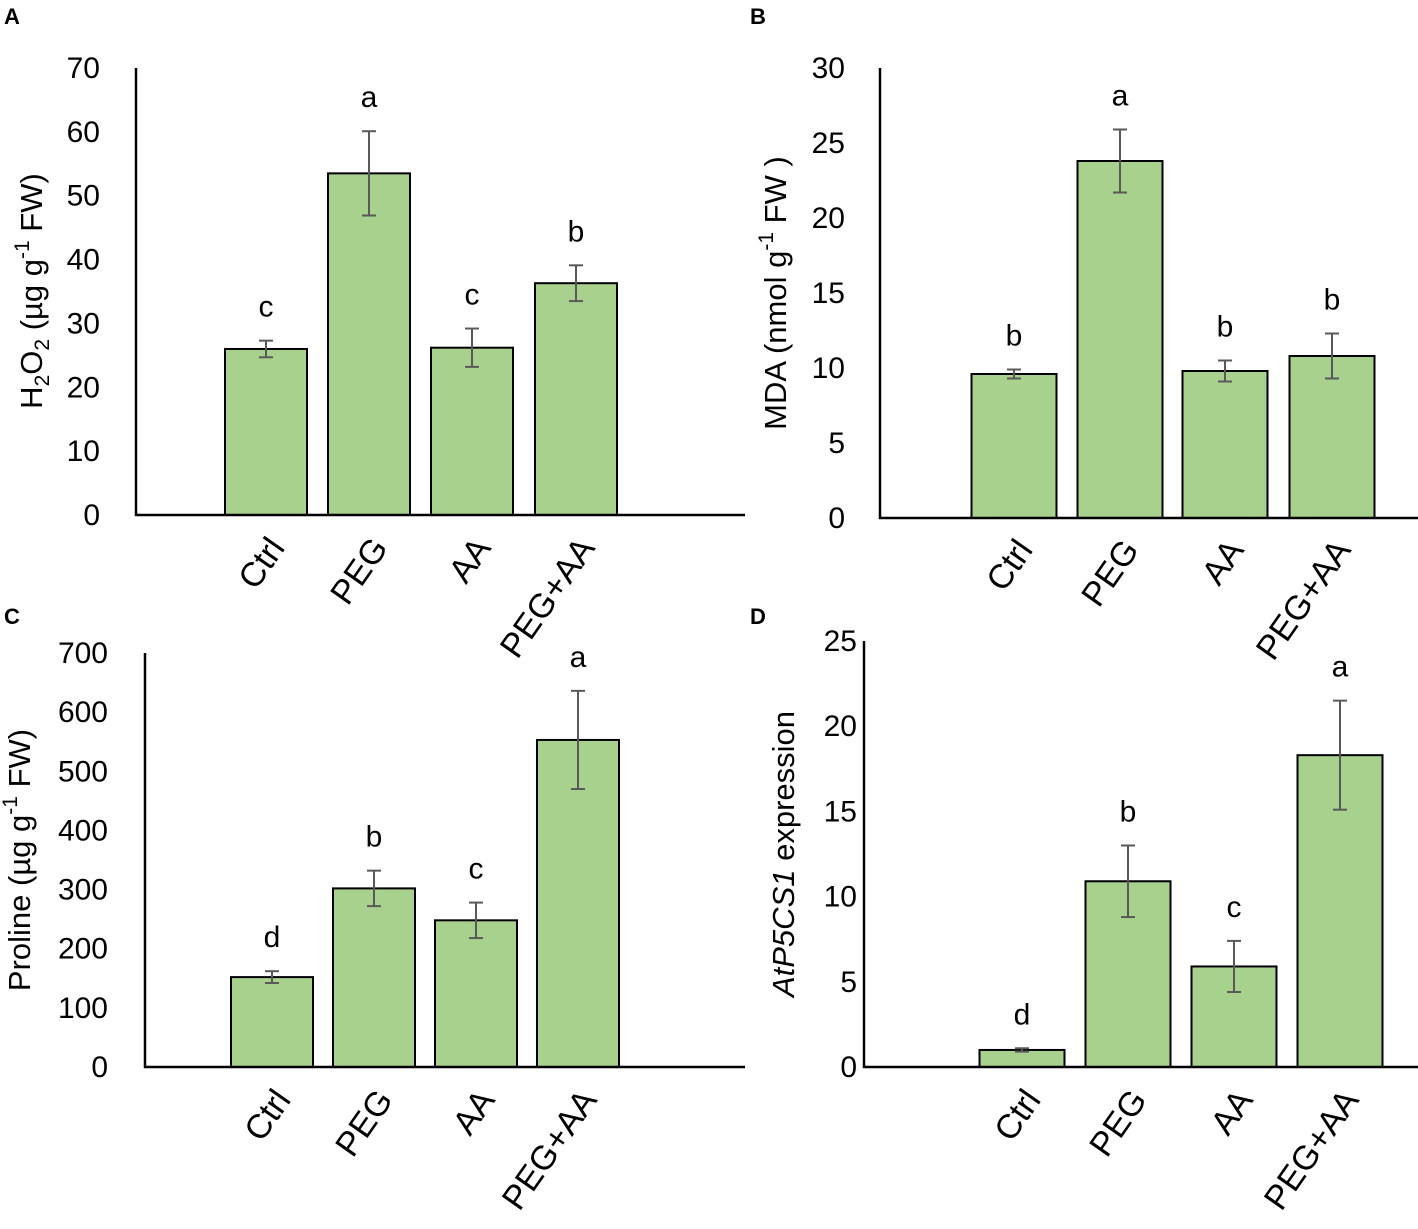  I want to click on bar-c-aa, so click(476, 994).